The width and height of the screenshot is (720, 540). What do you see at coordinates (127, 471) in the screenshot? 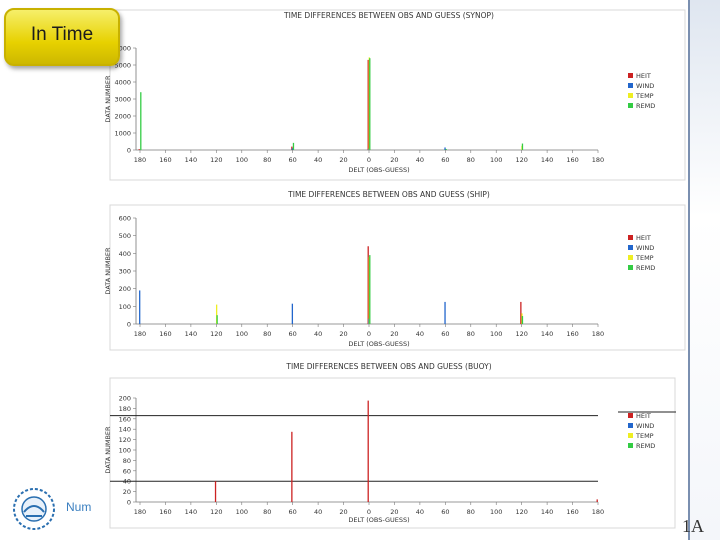
I see `y-tick-label: 60` at bounding box center [127, 471].